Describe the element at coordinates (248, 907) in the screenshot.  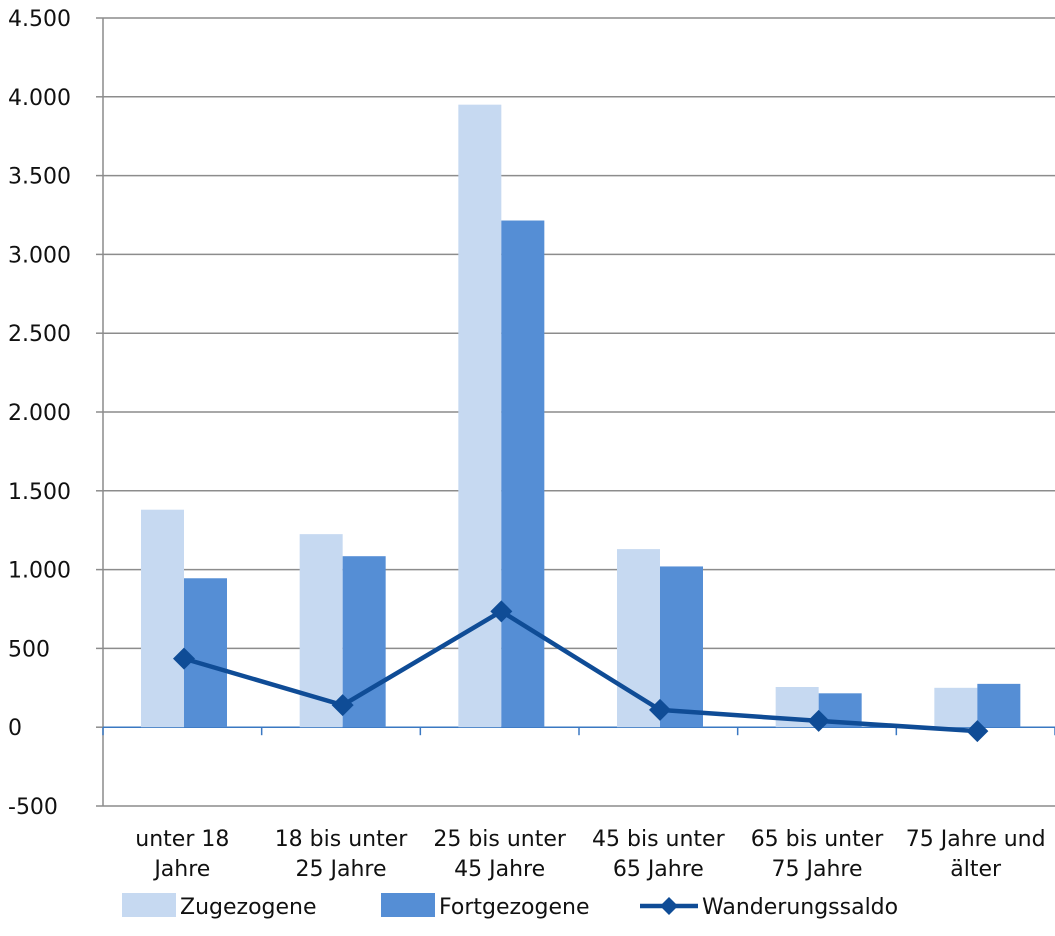
I see `legend-label: Zugezogene` at that location.